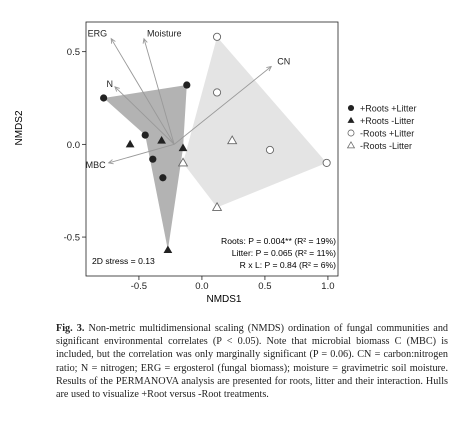 The width and height of the screenshot is (459, 442). I want to click on hull-minus-roots, so click(255, 122).